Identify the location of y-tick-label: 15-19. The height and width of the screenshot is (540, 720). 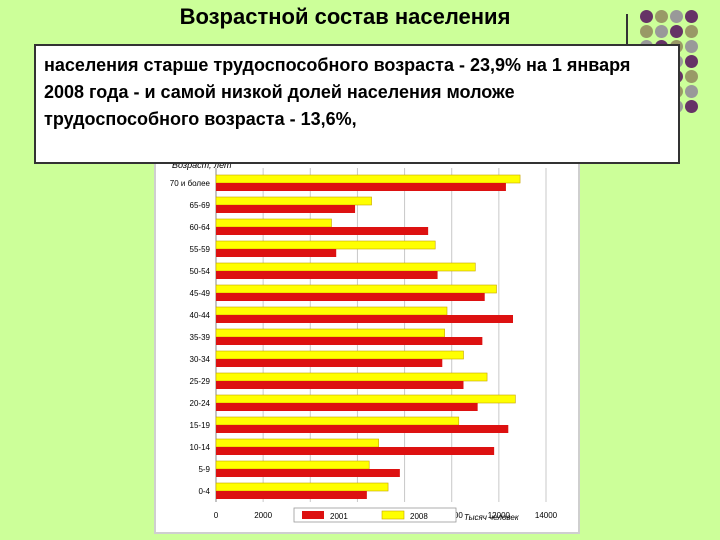
(200, 425).